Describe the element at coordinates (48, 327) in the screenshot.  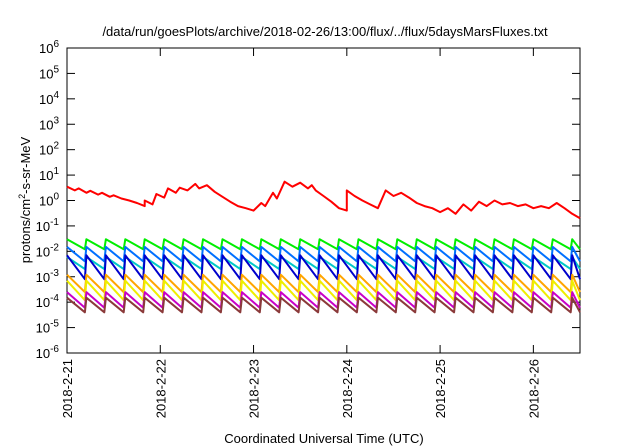
I see `y-tick-label: 10⁻⁵` at that location.